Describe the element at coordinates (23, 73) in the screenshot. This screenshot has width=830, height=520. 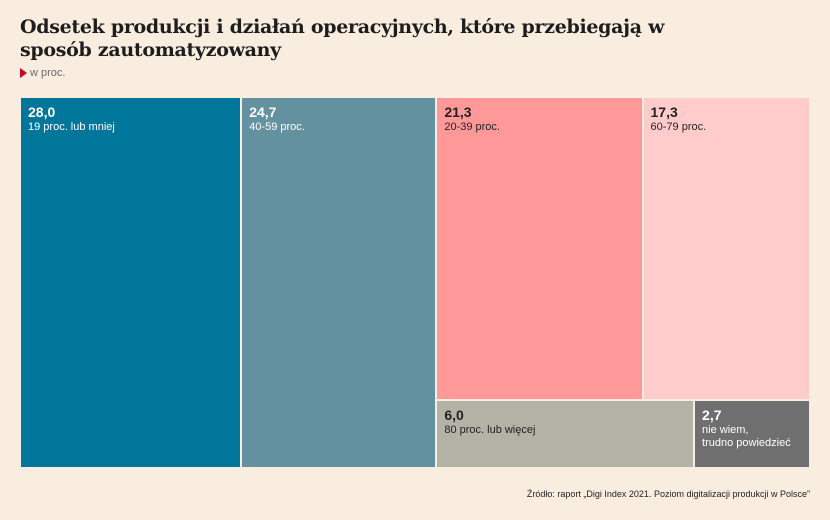
I see `triangle-marker-icon` at that location.